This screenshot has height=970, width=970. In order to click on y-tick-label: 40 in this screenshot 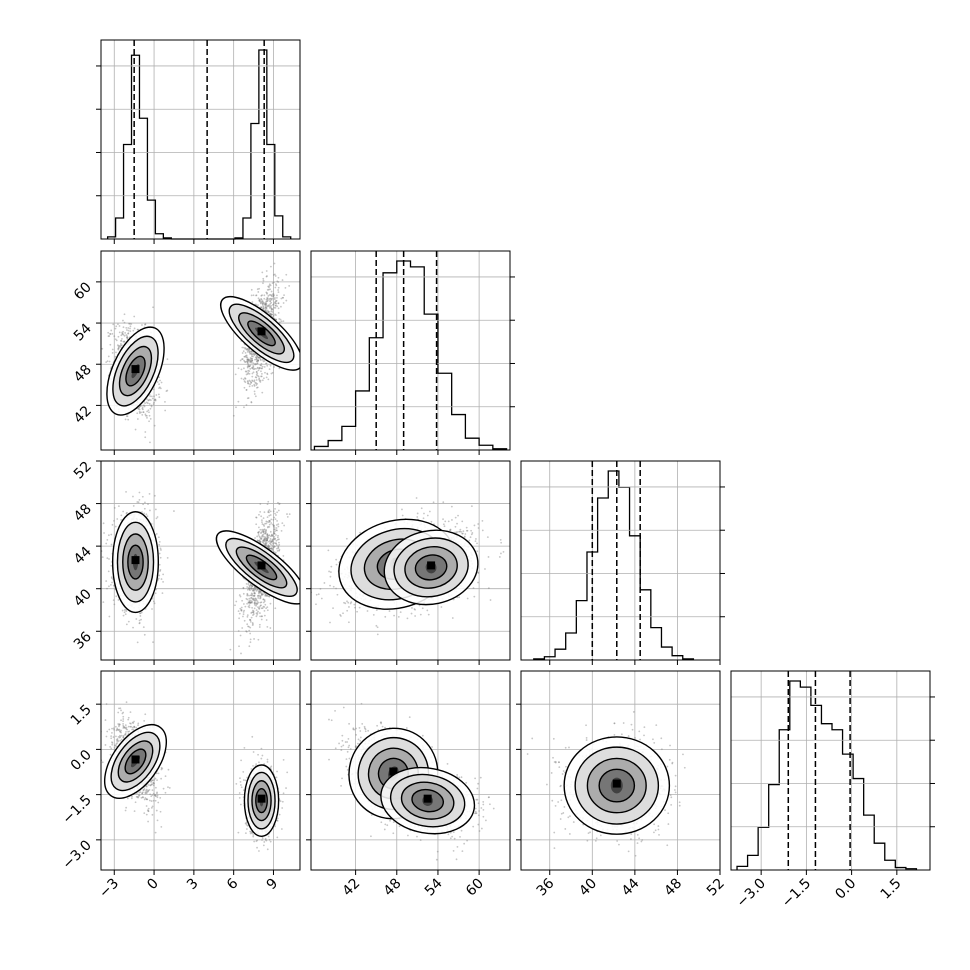, I will do `click(83, 598)`.